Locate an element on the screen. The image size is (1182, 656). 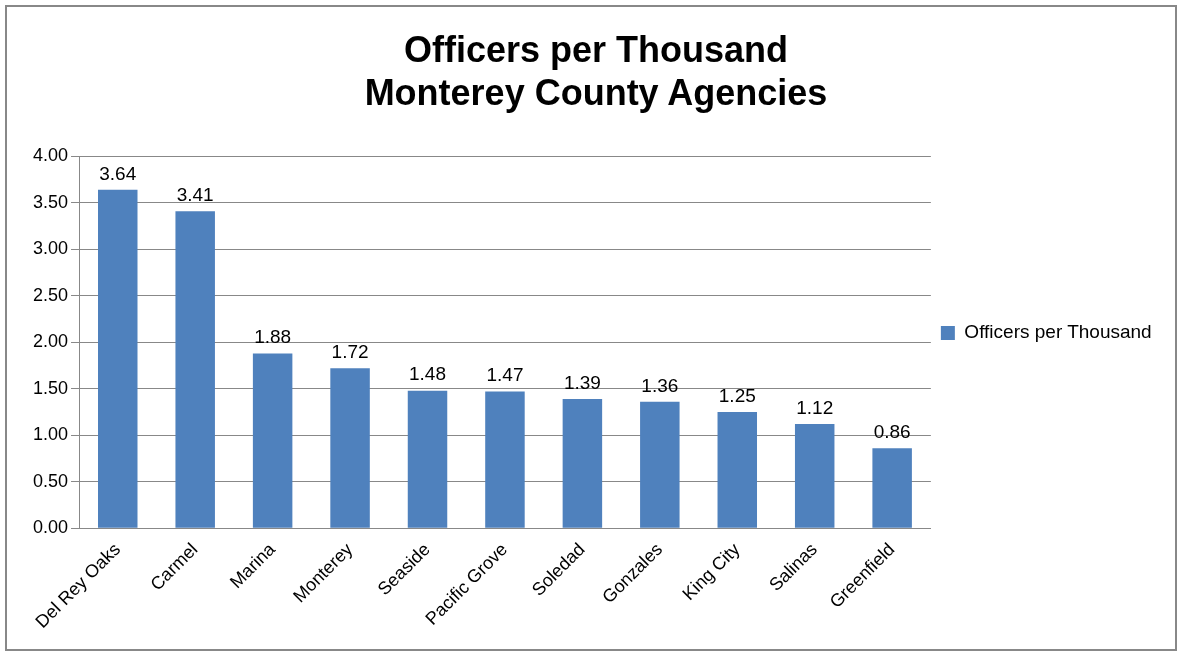
y-tick-label: 1.50 is located at coordinates (50, 387).